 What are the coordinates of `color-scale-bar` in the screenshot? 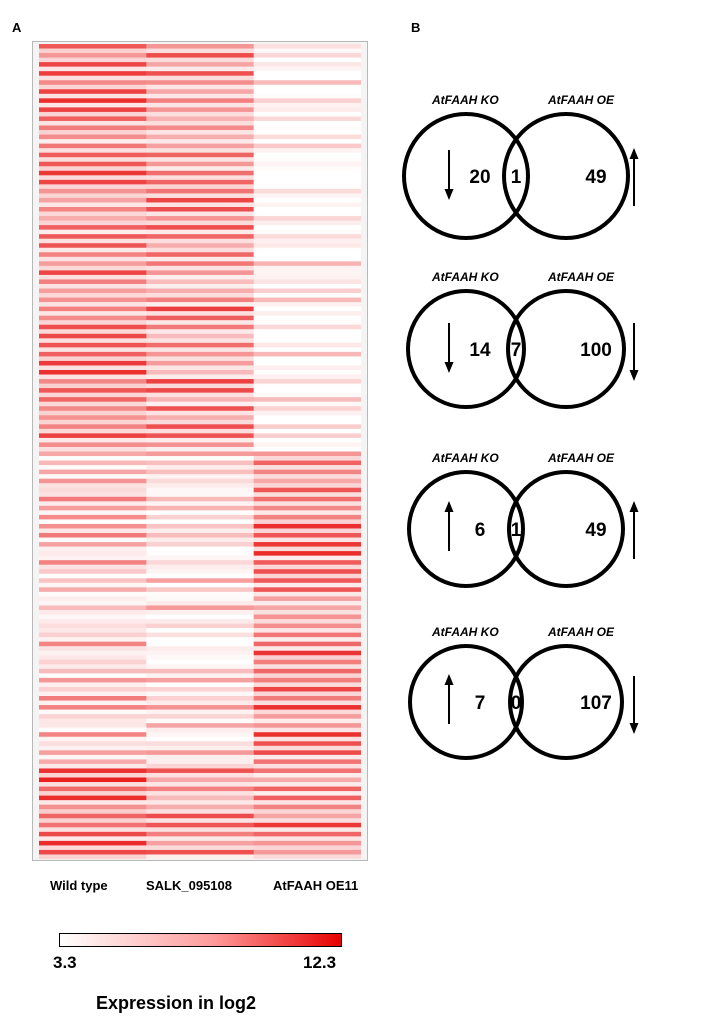 It's located at (200, 940).